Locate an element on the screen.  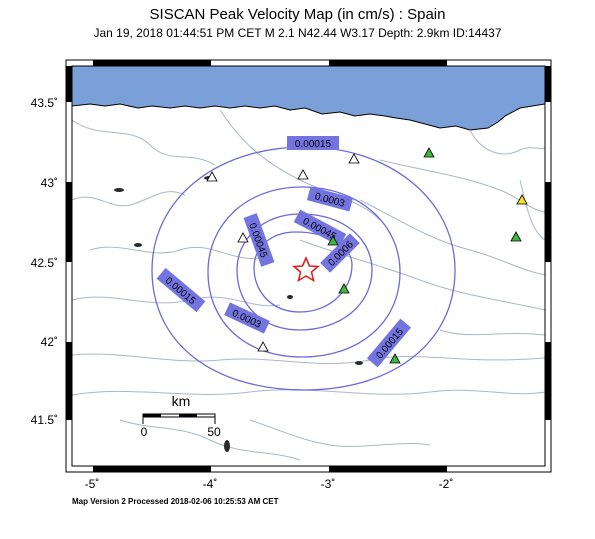
station-triangle-yellow is located at coordinates (522, 199).